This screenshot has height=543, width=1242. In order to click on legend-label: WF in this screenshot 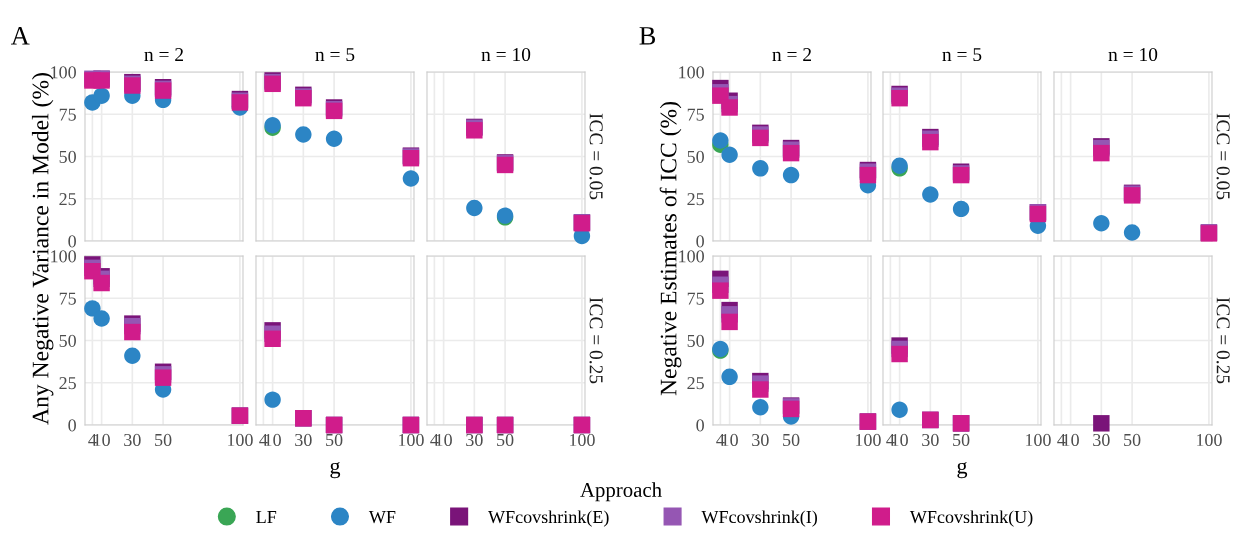, I will do `click(382, 517)`.